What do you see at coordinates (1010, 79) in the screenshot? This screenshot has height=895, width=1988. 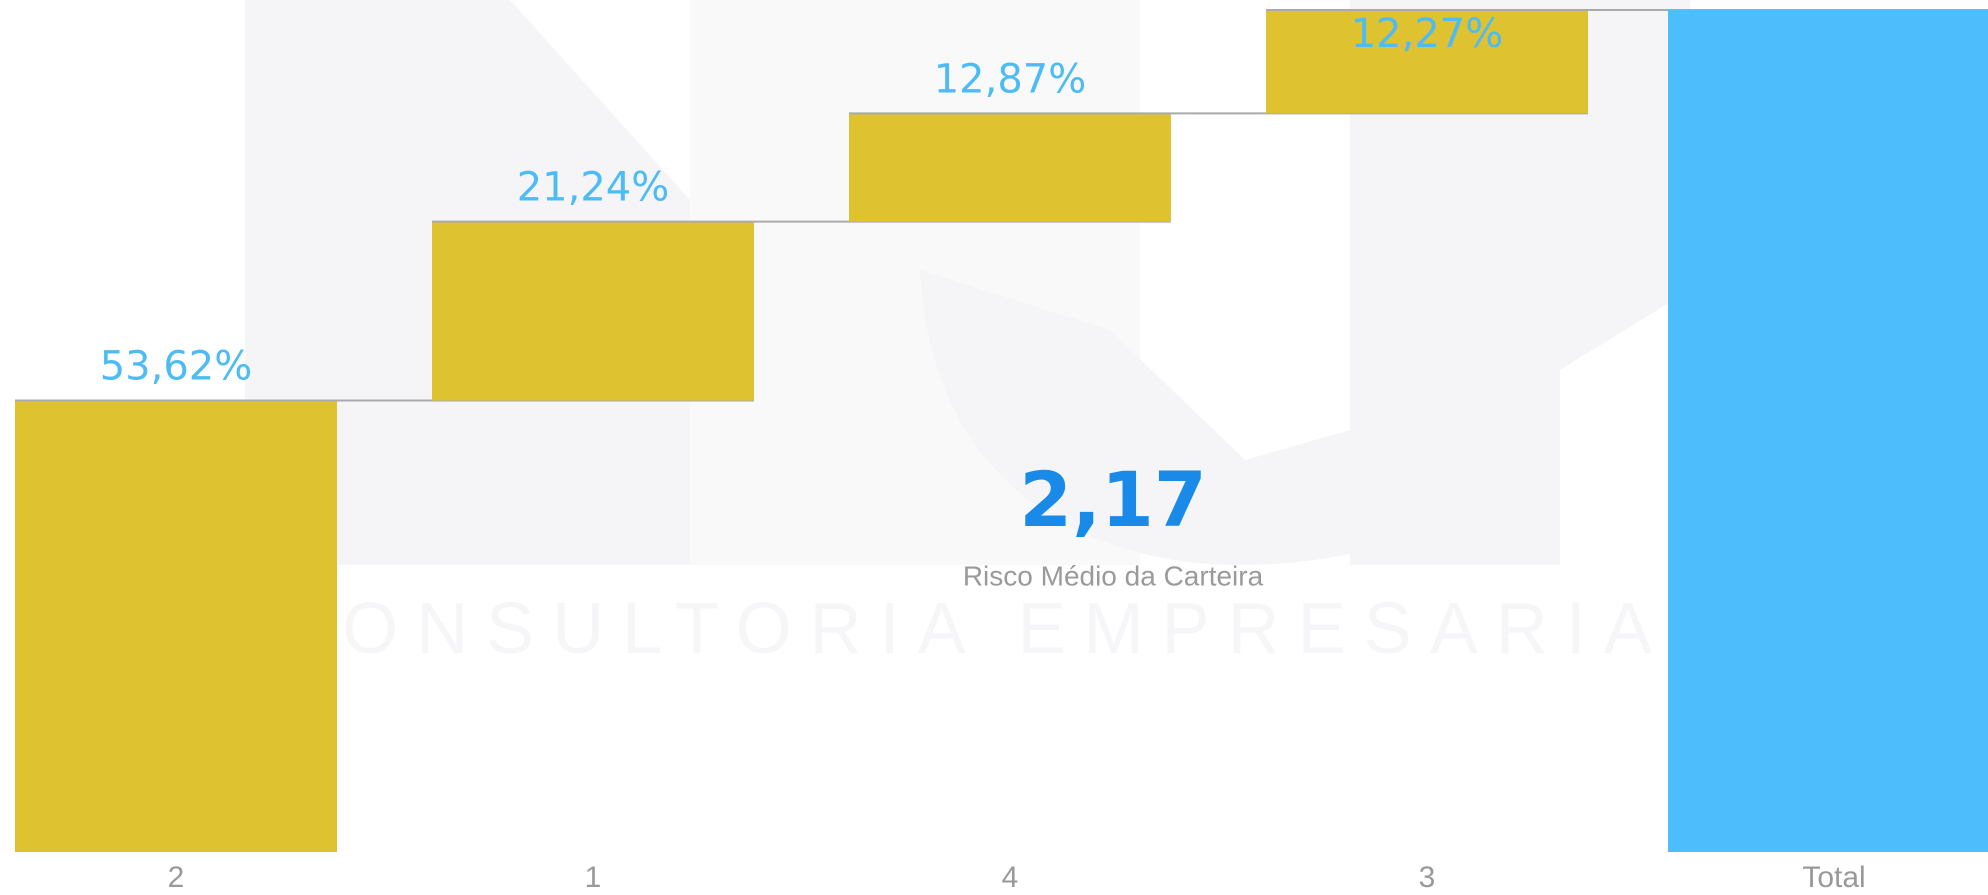 I see `value-label: 12,87%` at bounding box center [1010, 79].